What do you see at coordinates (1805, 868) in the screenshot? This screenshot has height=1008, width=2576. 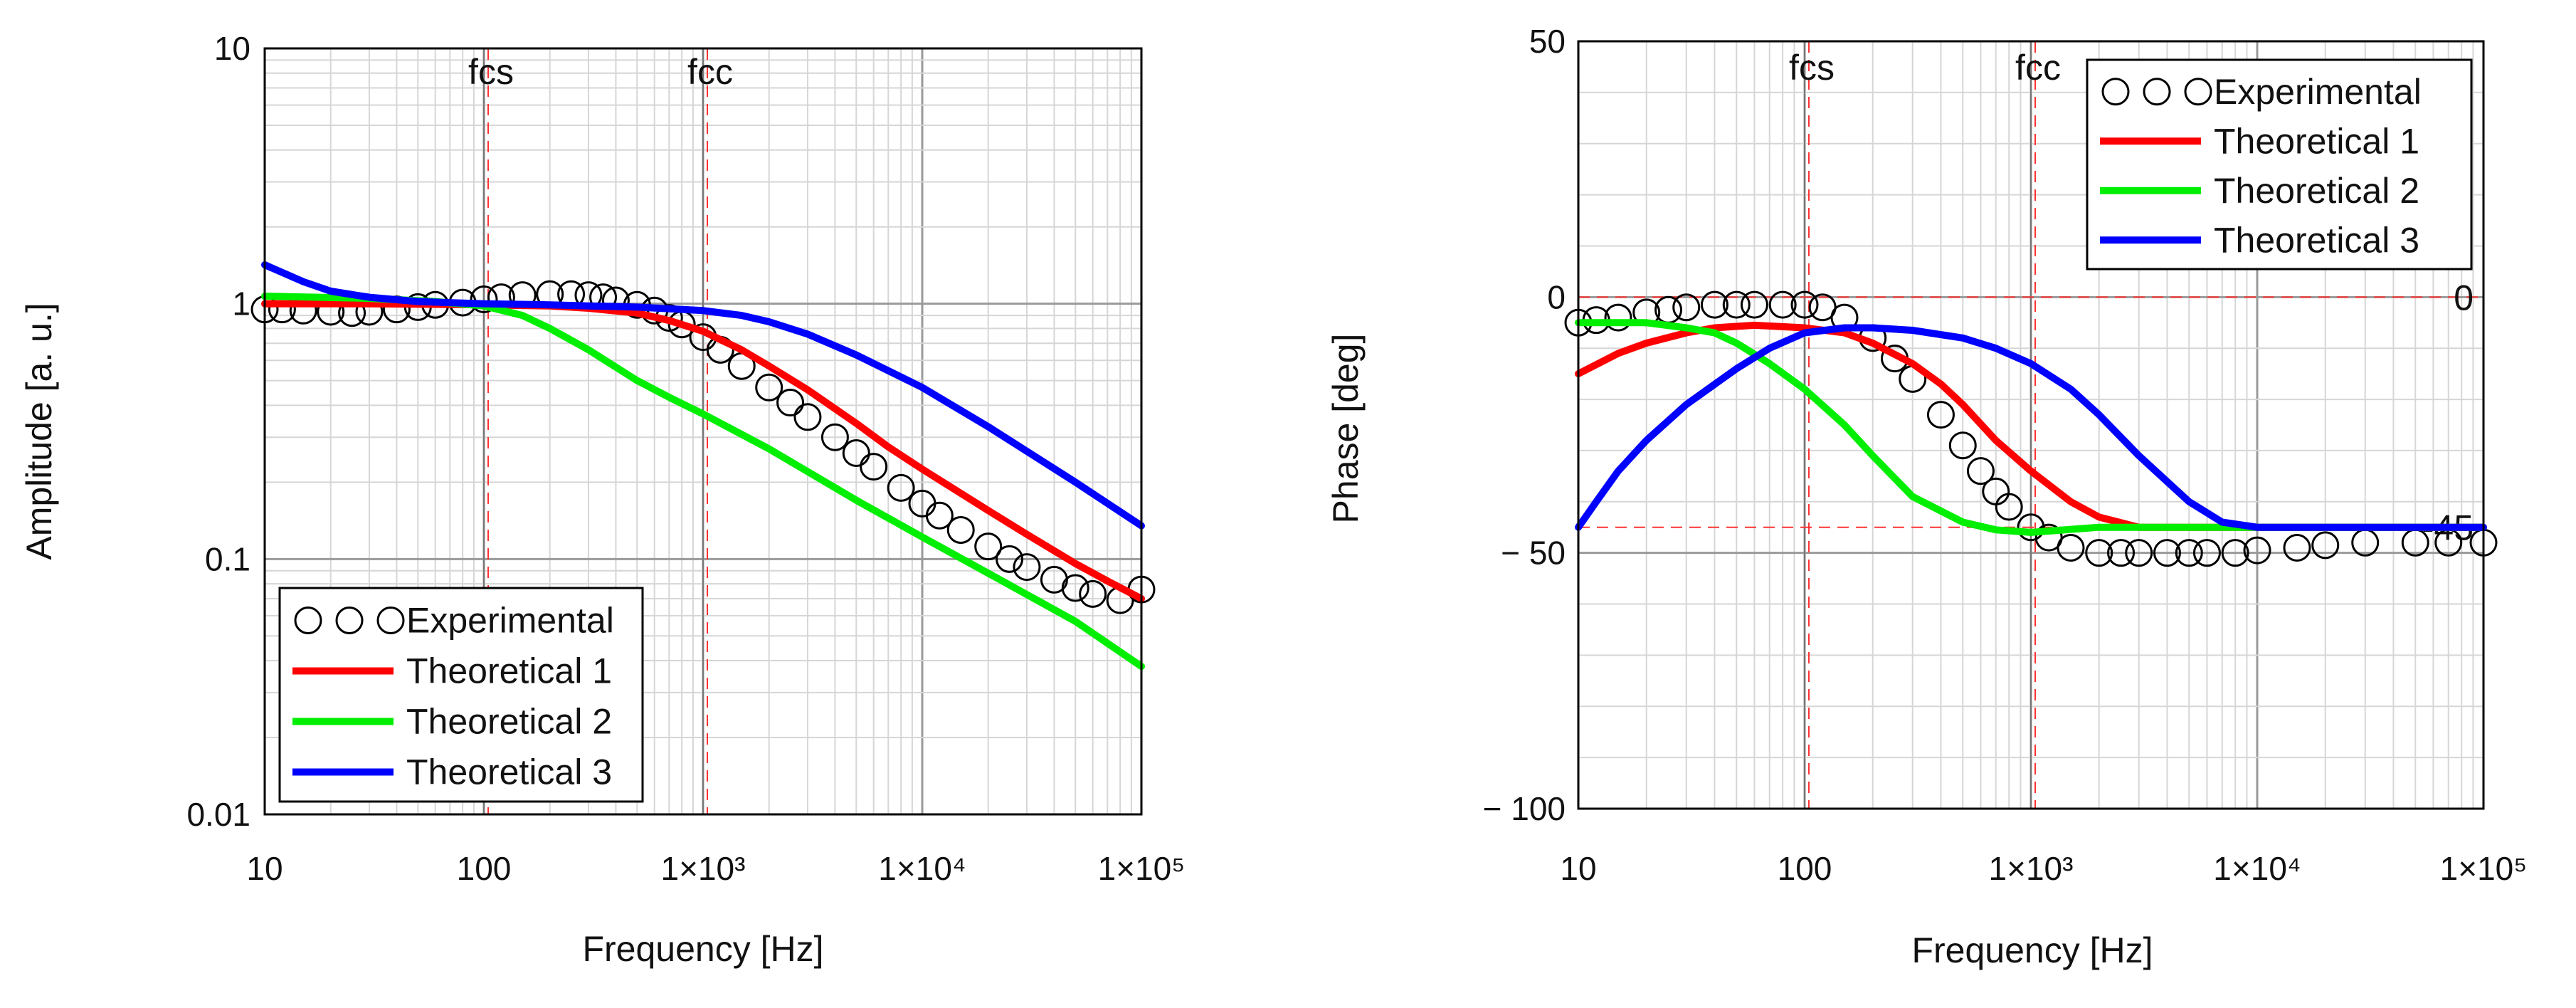 I see `phase-x-tick-label: 100` at bounding box center [1805, 868].